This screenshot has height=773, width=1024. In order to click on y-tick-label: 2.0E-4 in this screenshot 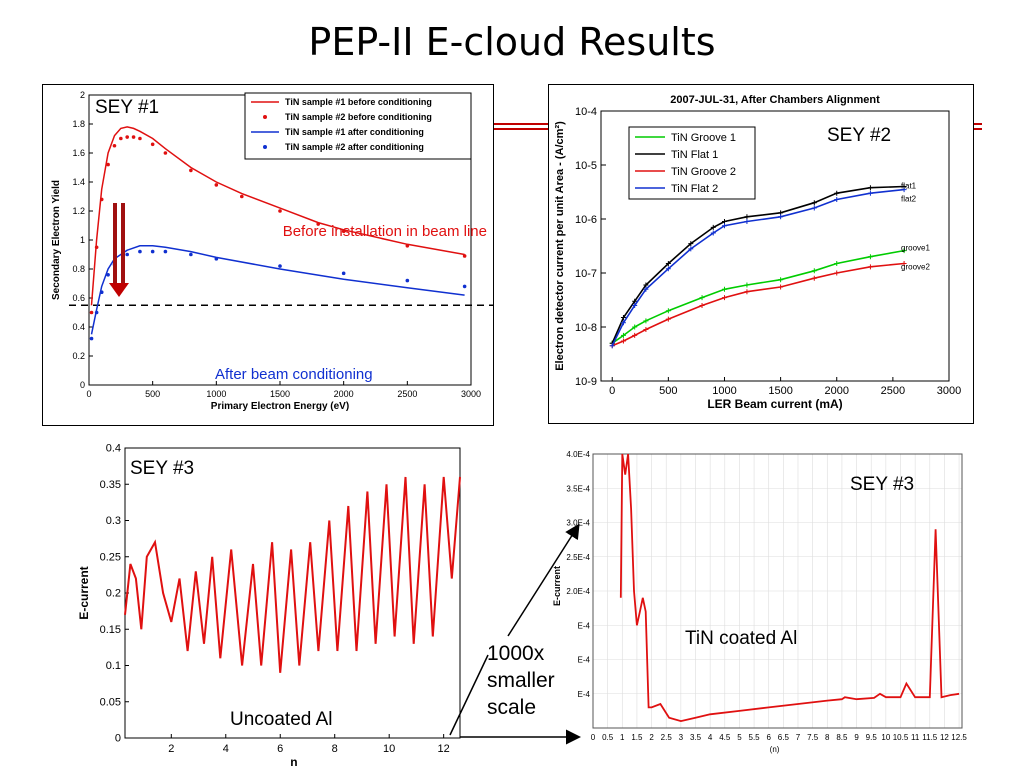, I will do `click(578, 591)`.